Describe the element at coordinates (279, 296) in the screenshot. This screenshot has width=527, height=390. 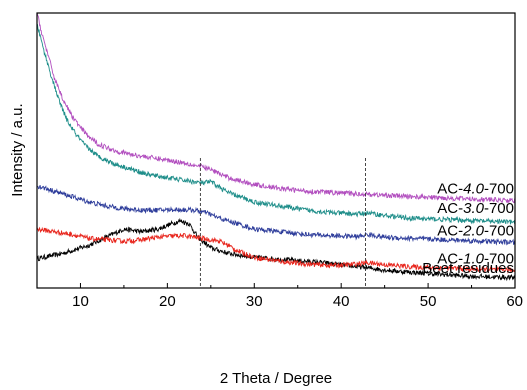
I see `axis-ticks: 10 20 30 40 50 60` at that location.